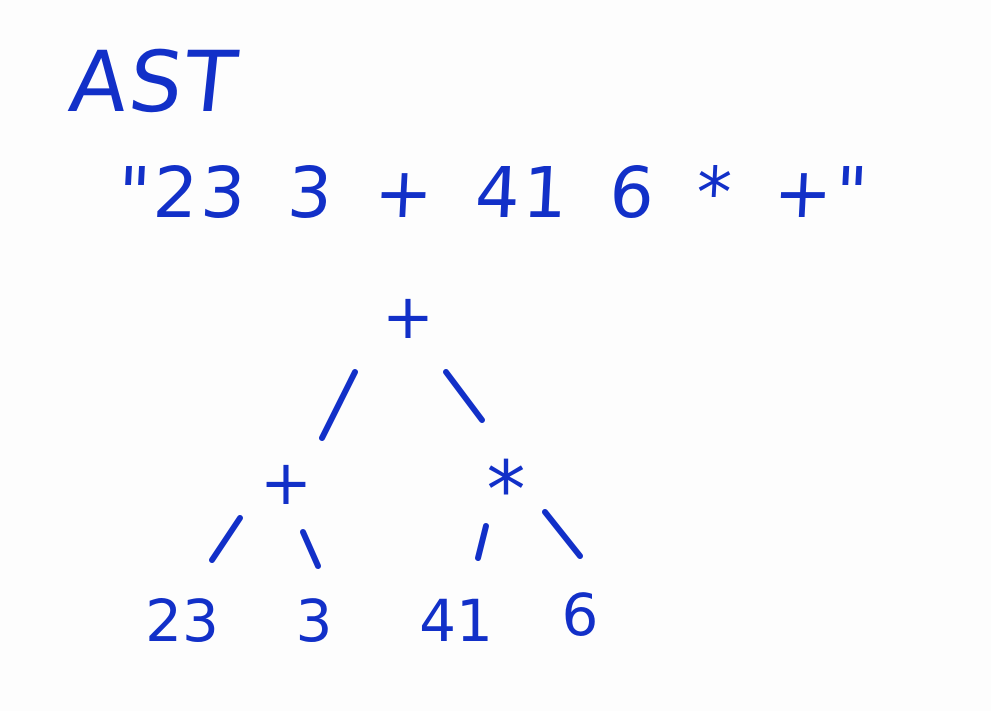 The height and width of the screenshot is (711, 991). Describe the element at coordinates (506, 491) in the screenshot. I see `tree-node-right-times: *` at that location.